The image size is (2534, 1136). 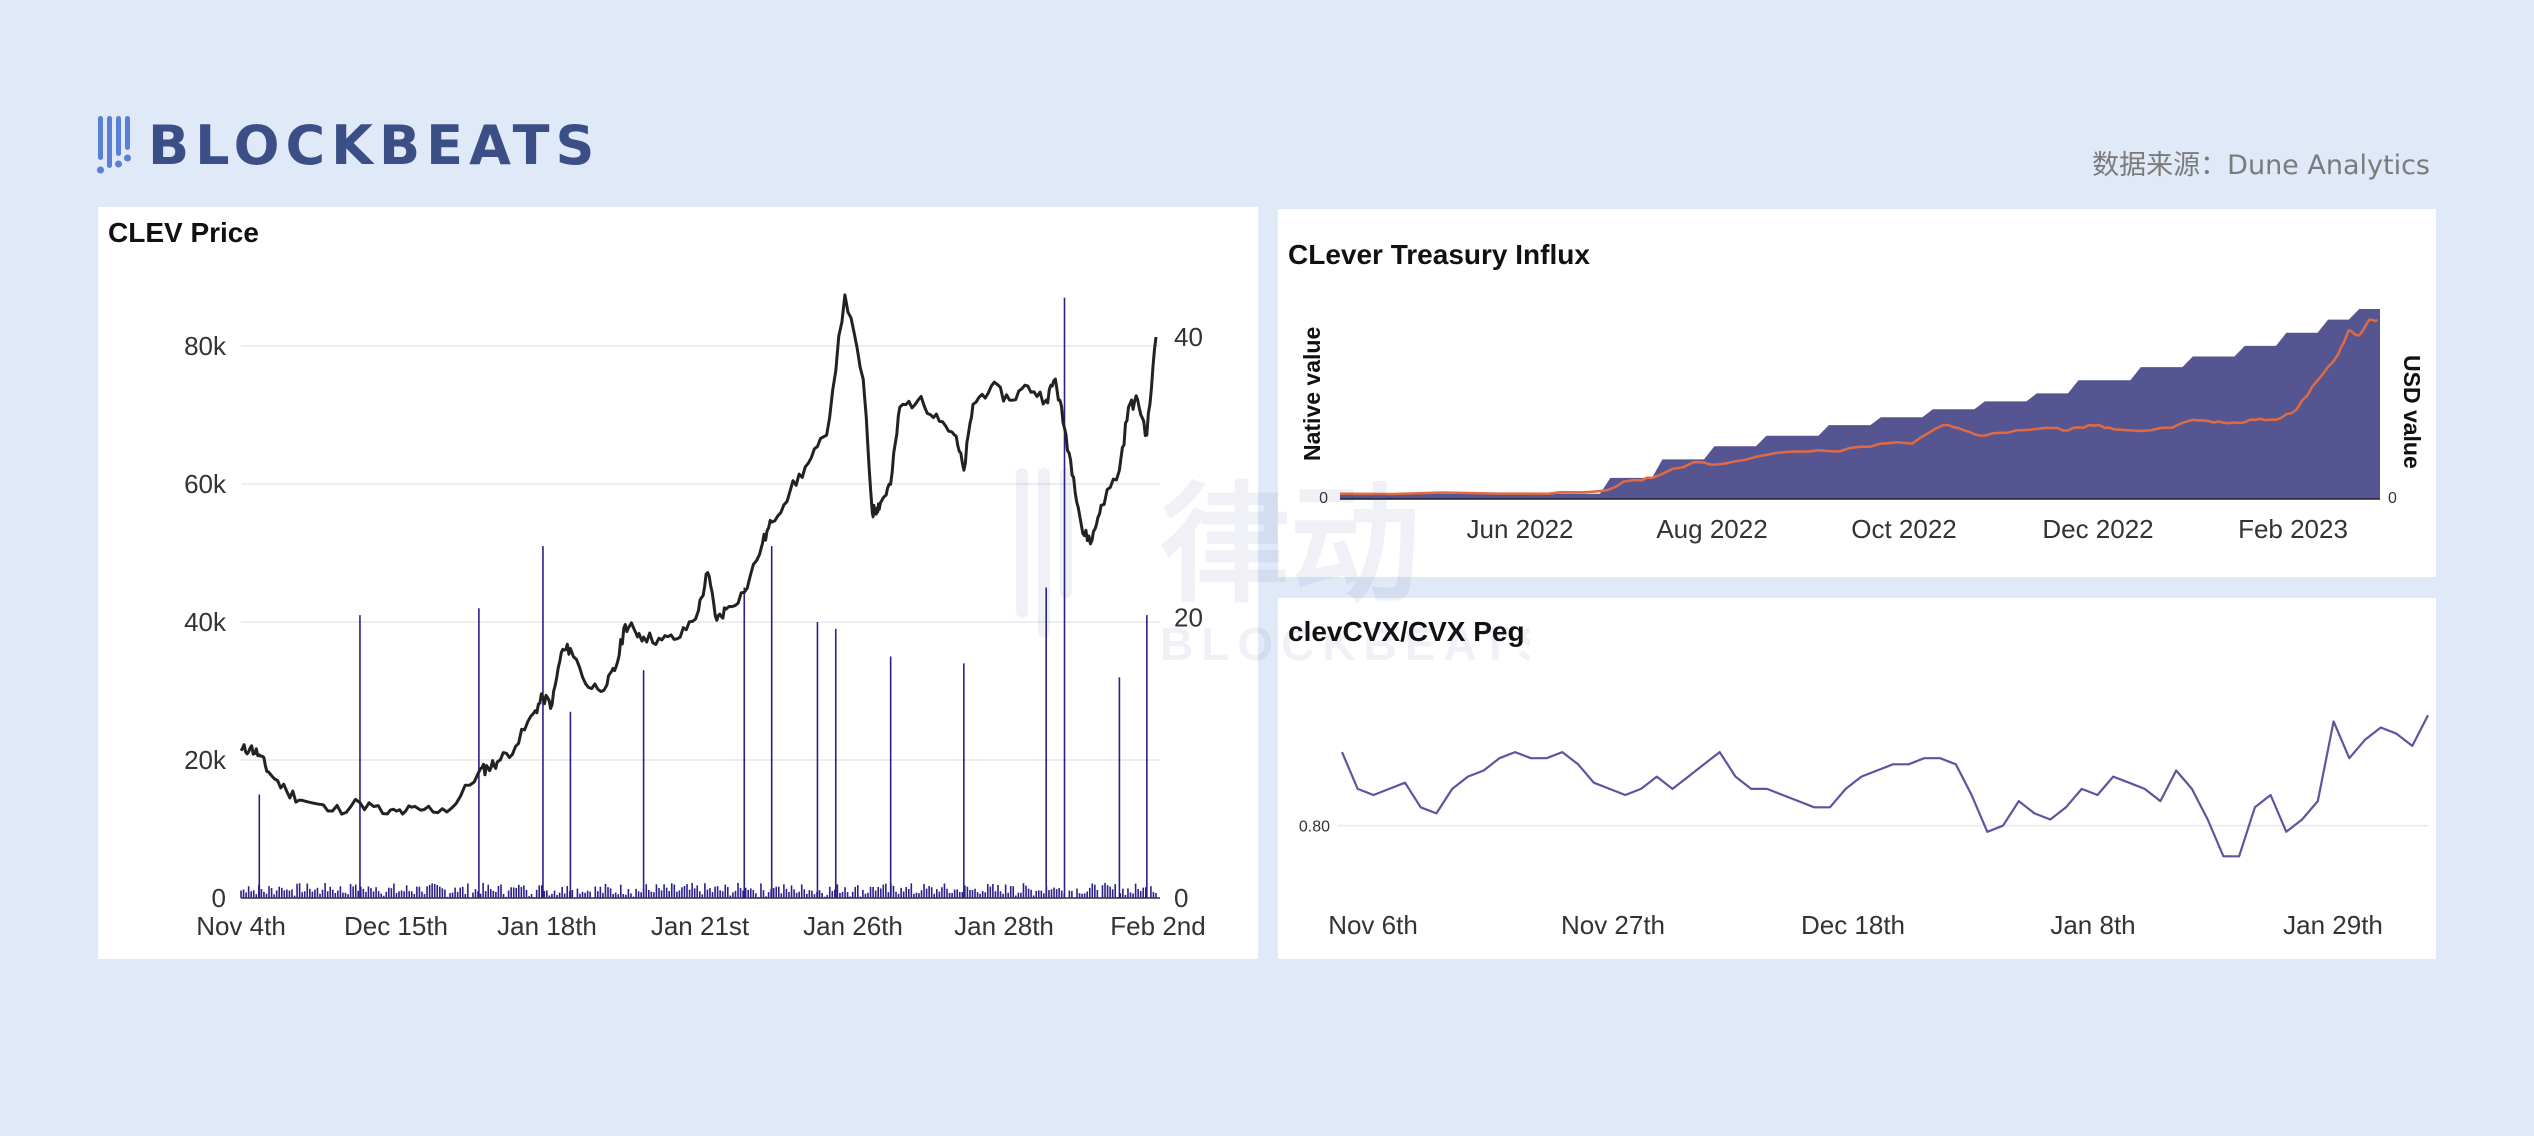 What do you see at coordinates (396, 926) in the screenshot?
I see `x-tick-label: Dec 15th` at bounding box center [396, 926].